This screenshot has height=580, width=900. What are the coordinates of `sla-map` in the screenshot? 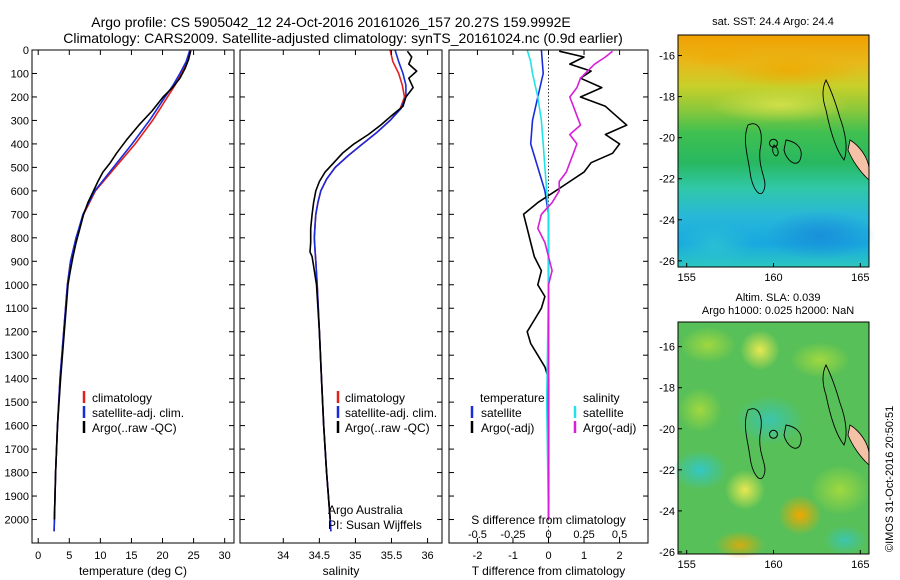 It's located at (771, 440).